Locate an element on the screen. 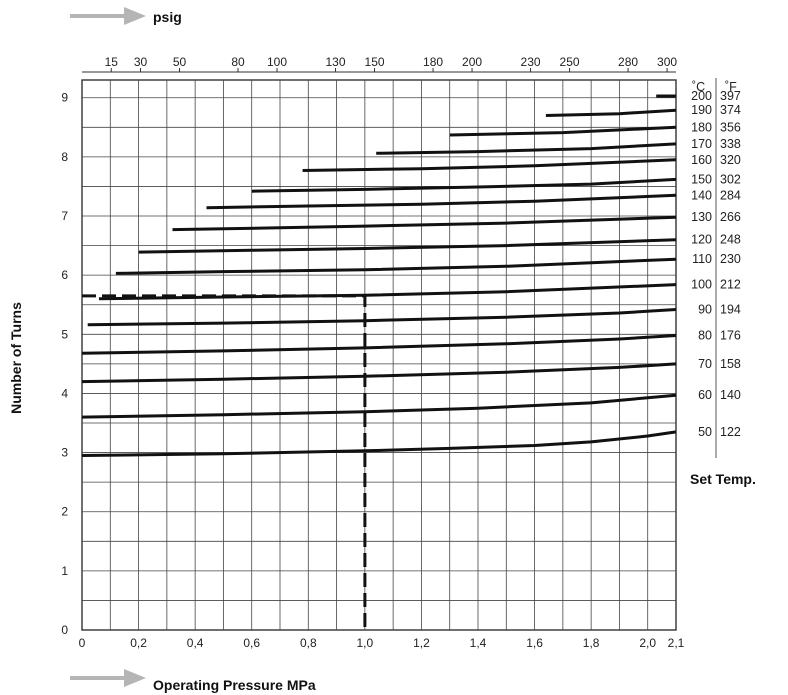 This screenshot has width=788, height=695. legend-temp-f: 230 is located at coordinates (730, 259).